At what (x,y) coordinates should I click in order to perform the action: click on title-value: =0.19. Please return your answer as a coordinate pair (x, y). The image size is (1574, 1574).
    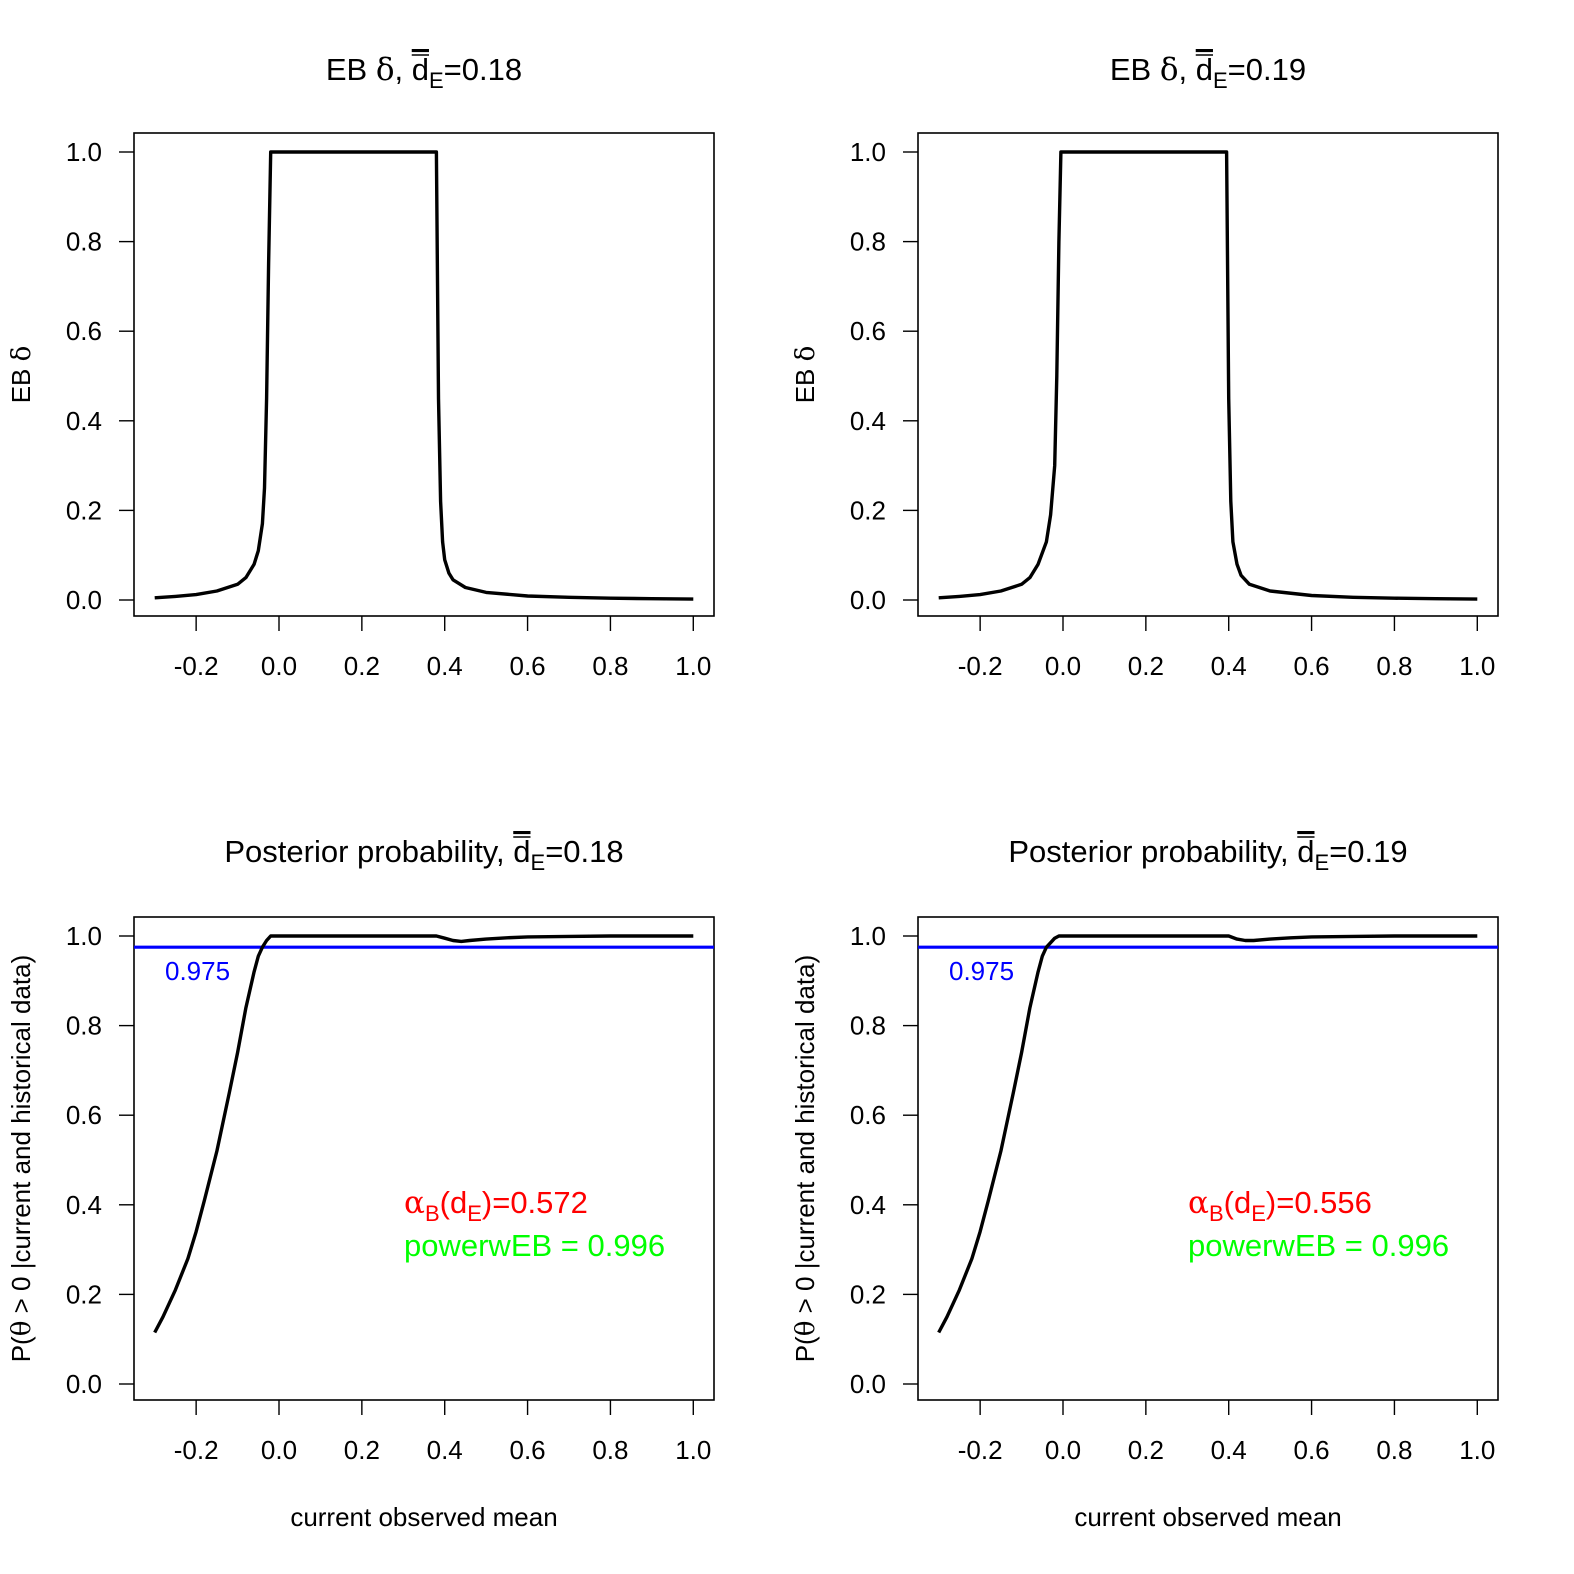
    Looking at the image, I should click on (1267, 69).